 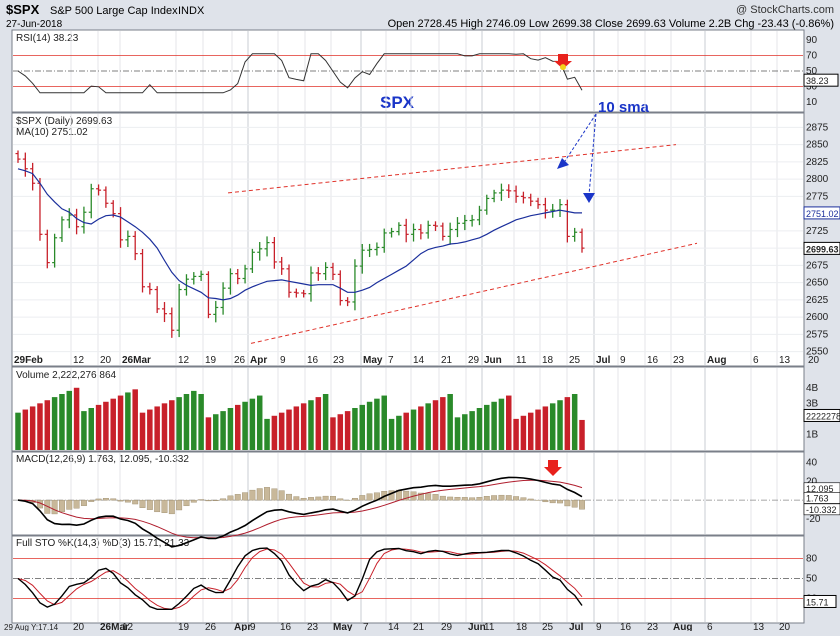 I want to click on rsi-tick-label: 90, so click(x=812, y=40).